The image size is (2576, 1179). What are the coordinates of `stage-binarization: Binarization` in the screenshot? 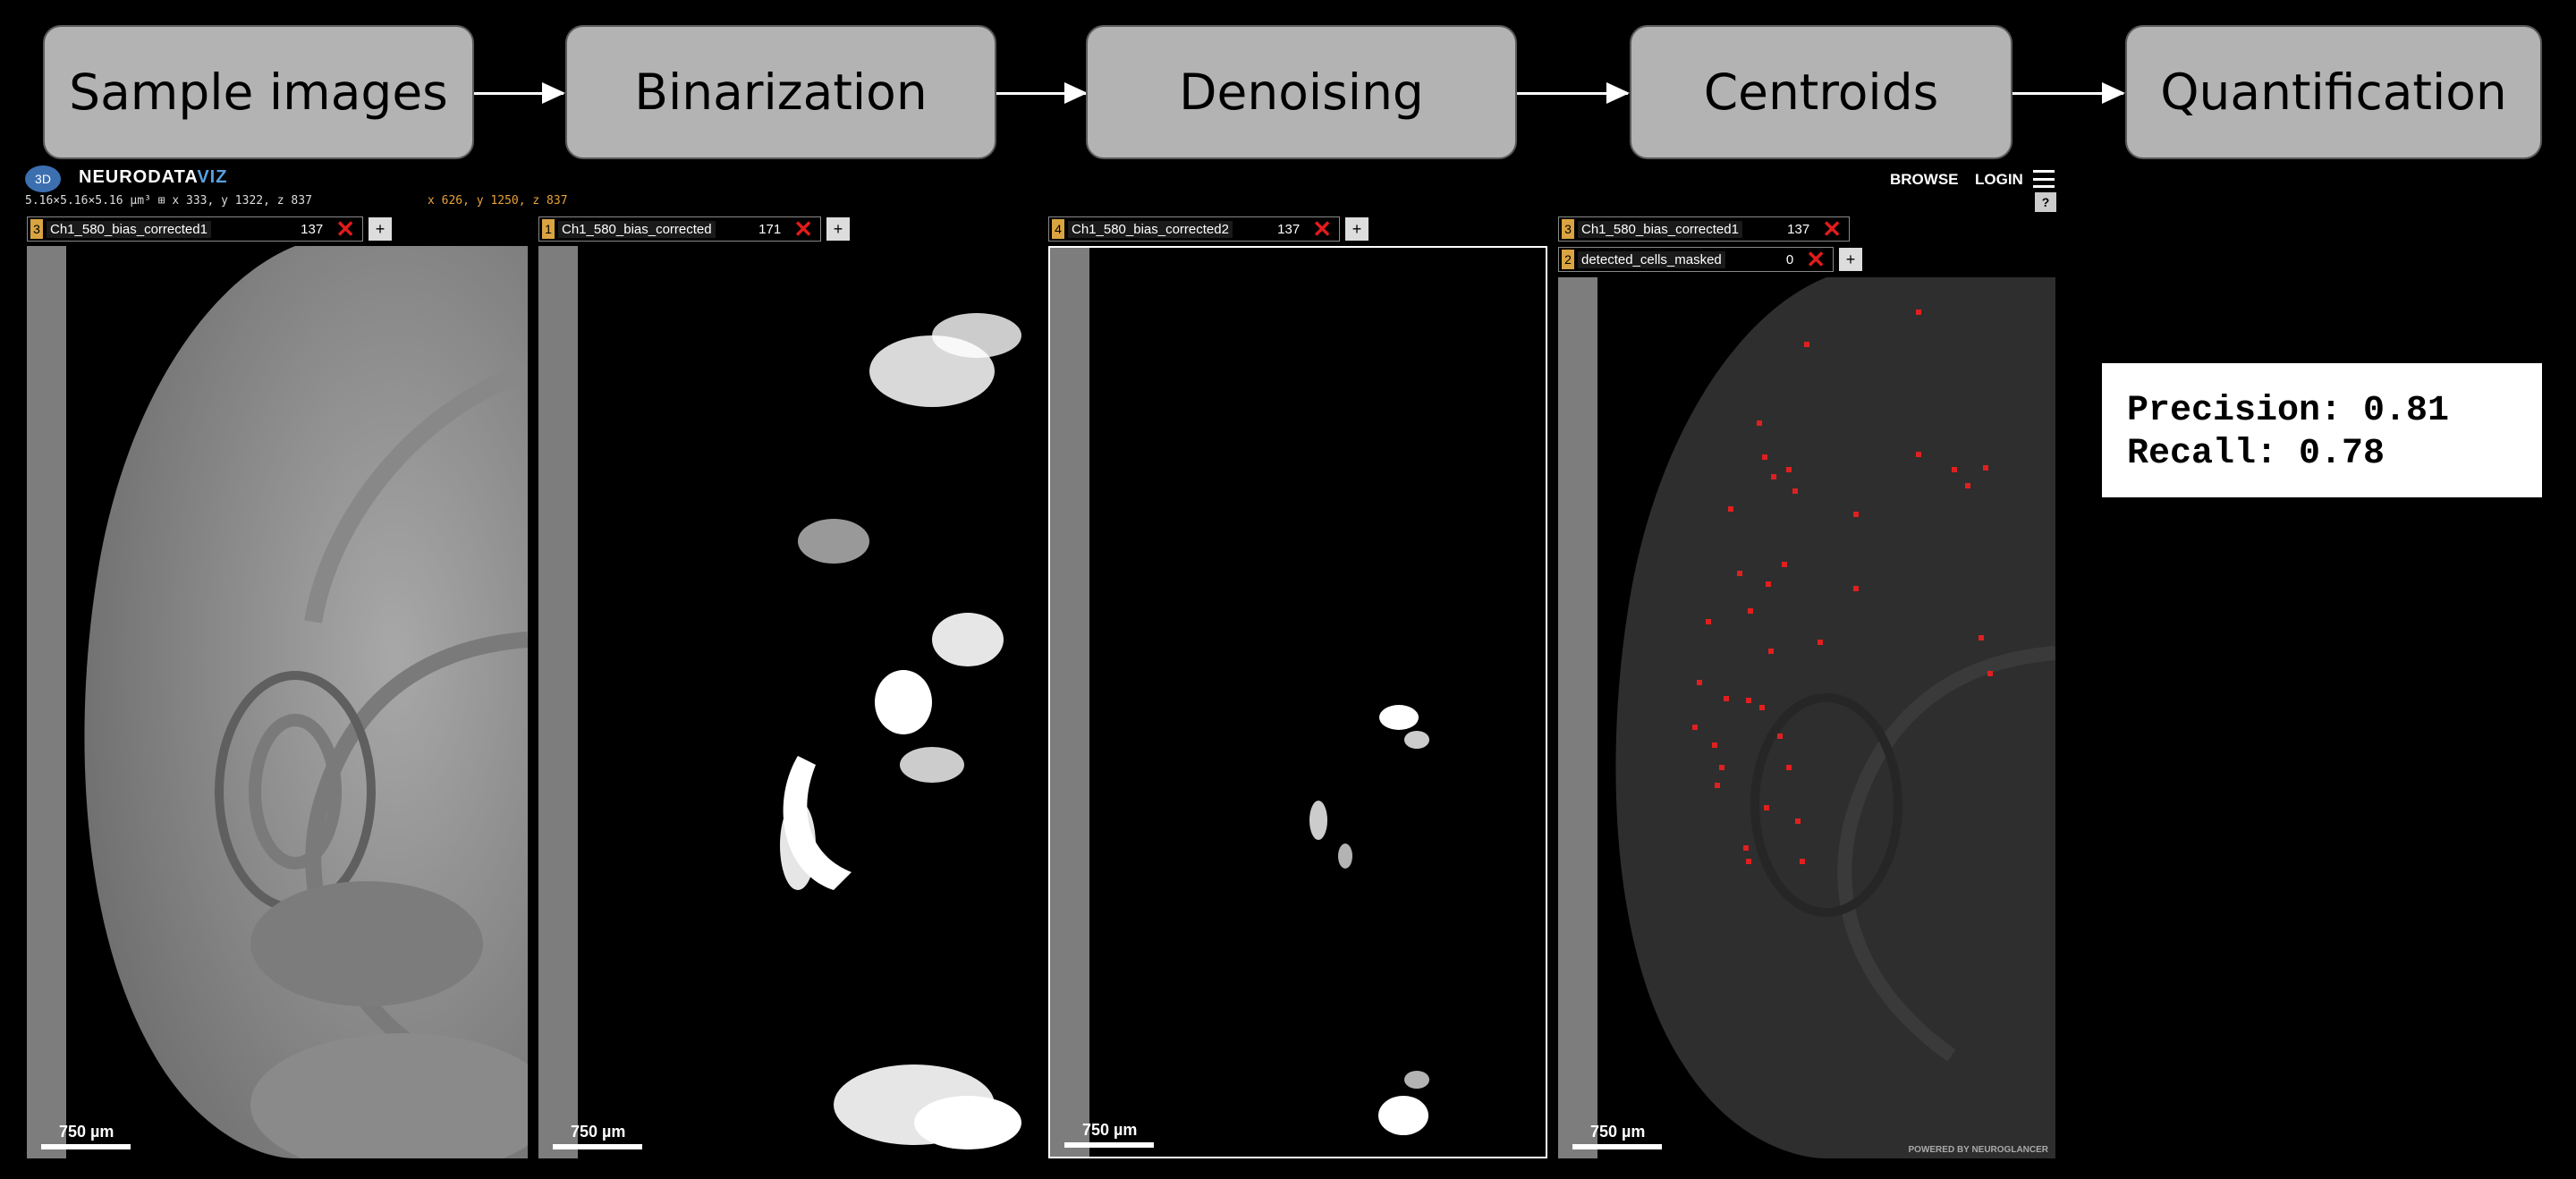 It's located at (780, 92).